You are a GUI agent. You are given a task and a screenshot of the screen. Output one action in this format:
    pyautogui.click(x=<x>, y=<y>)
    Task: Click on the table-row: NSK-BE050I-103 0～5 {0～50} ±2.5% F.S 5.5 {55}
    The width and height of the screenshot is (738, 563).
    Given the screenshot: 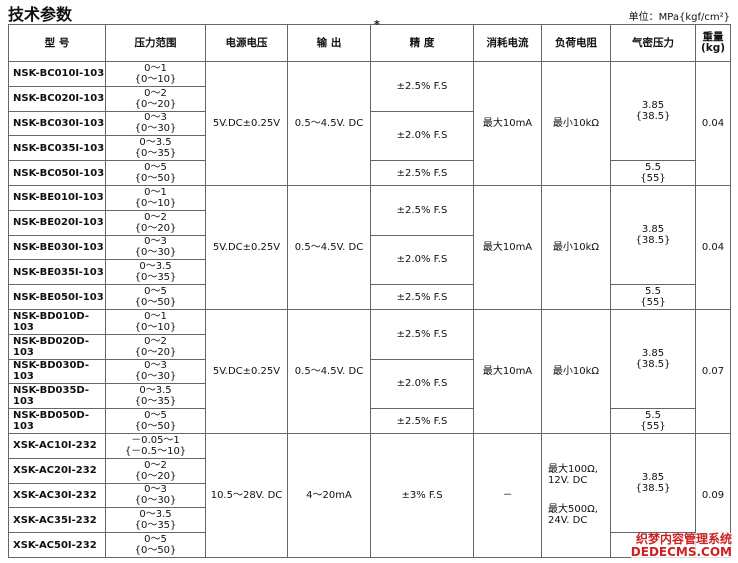 What is the action you would take?
    pyautogui.click(x=369, y=297)
    